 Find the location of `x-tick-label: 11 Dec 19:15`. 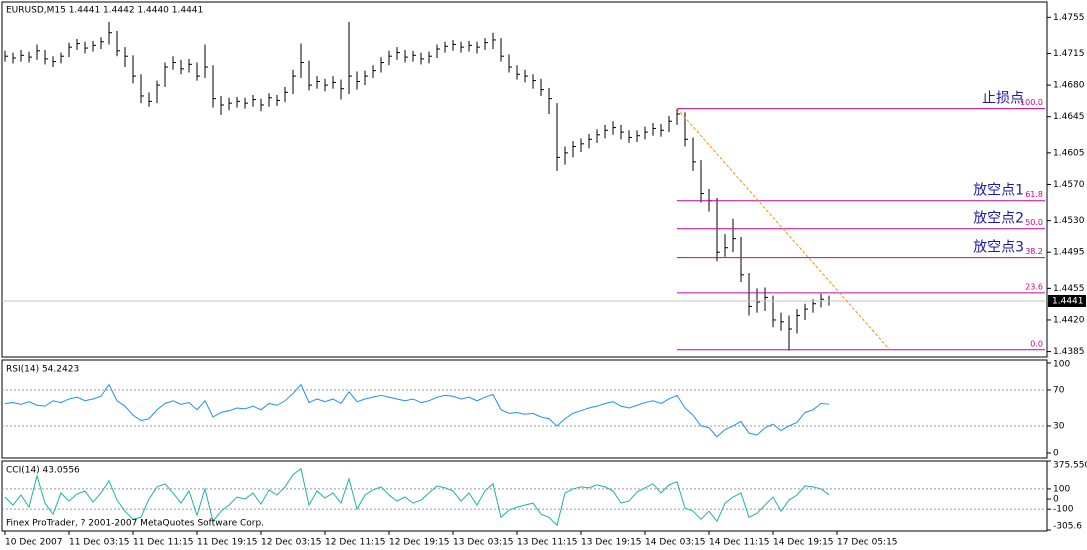

x-tick-label: 11 Dec 19:15 is located at coordinates (227, 543).